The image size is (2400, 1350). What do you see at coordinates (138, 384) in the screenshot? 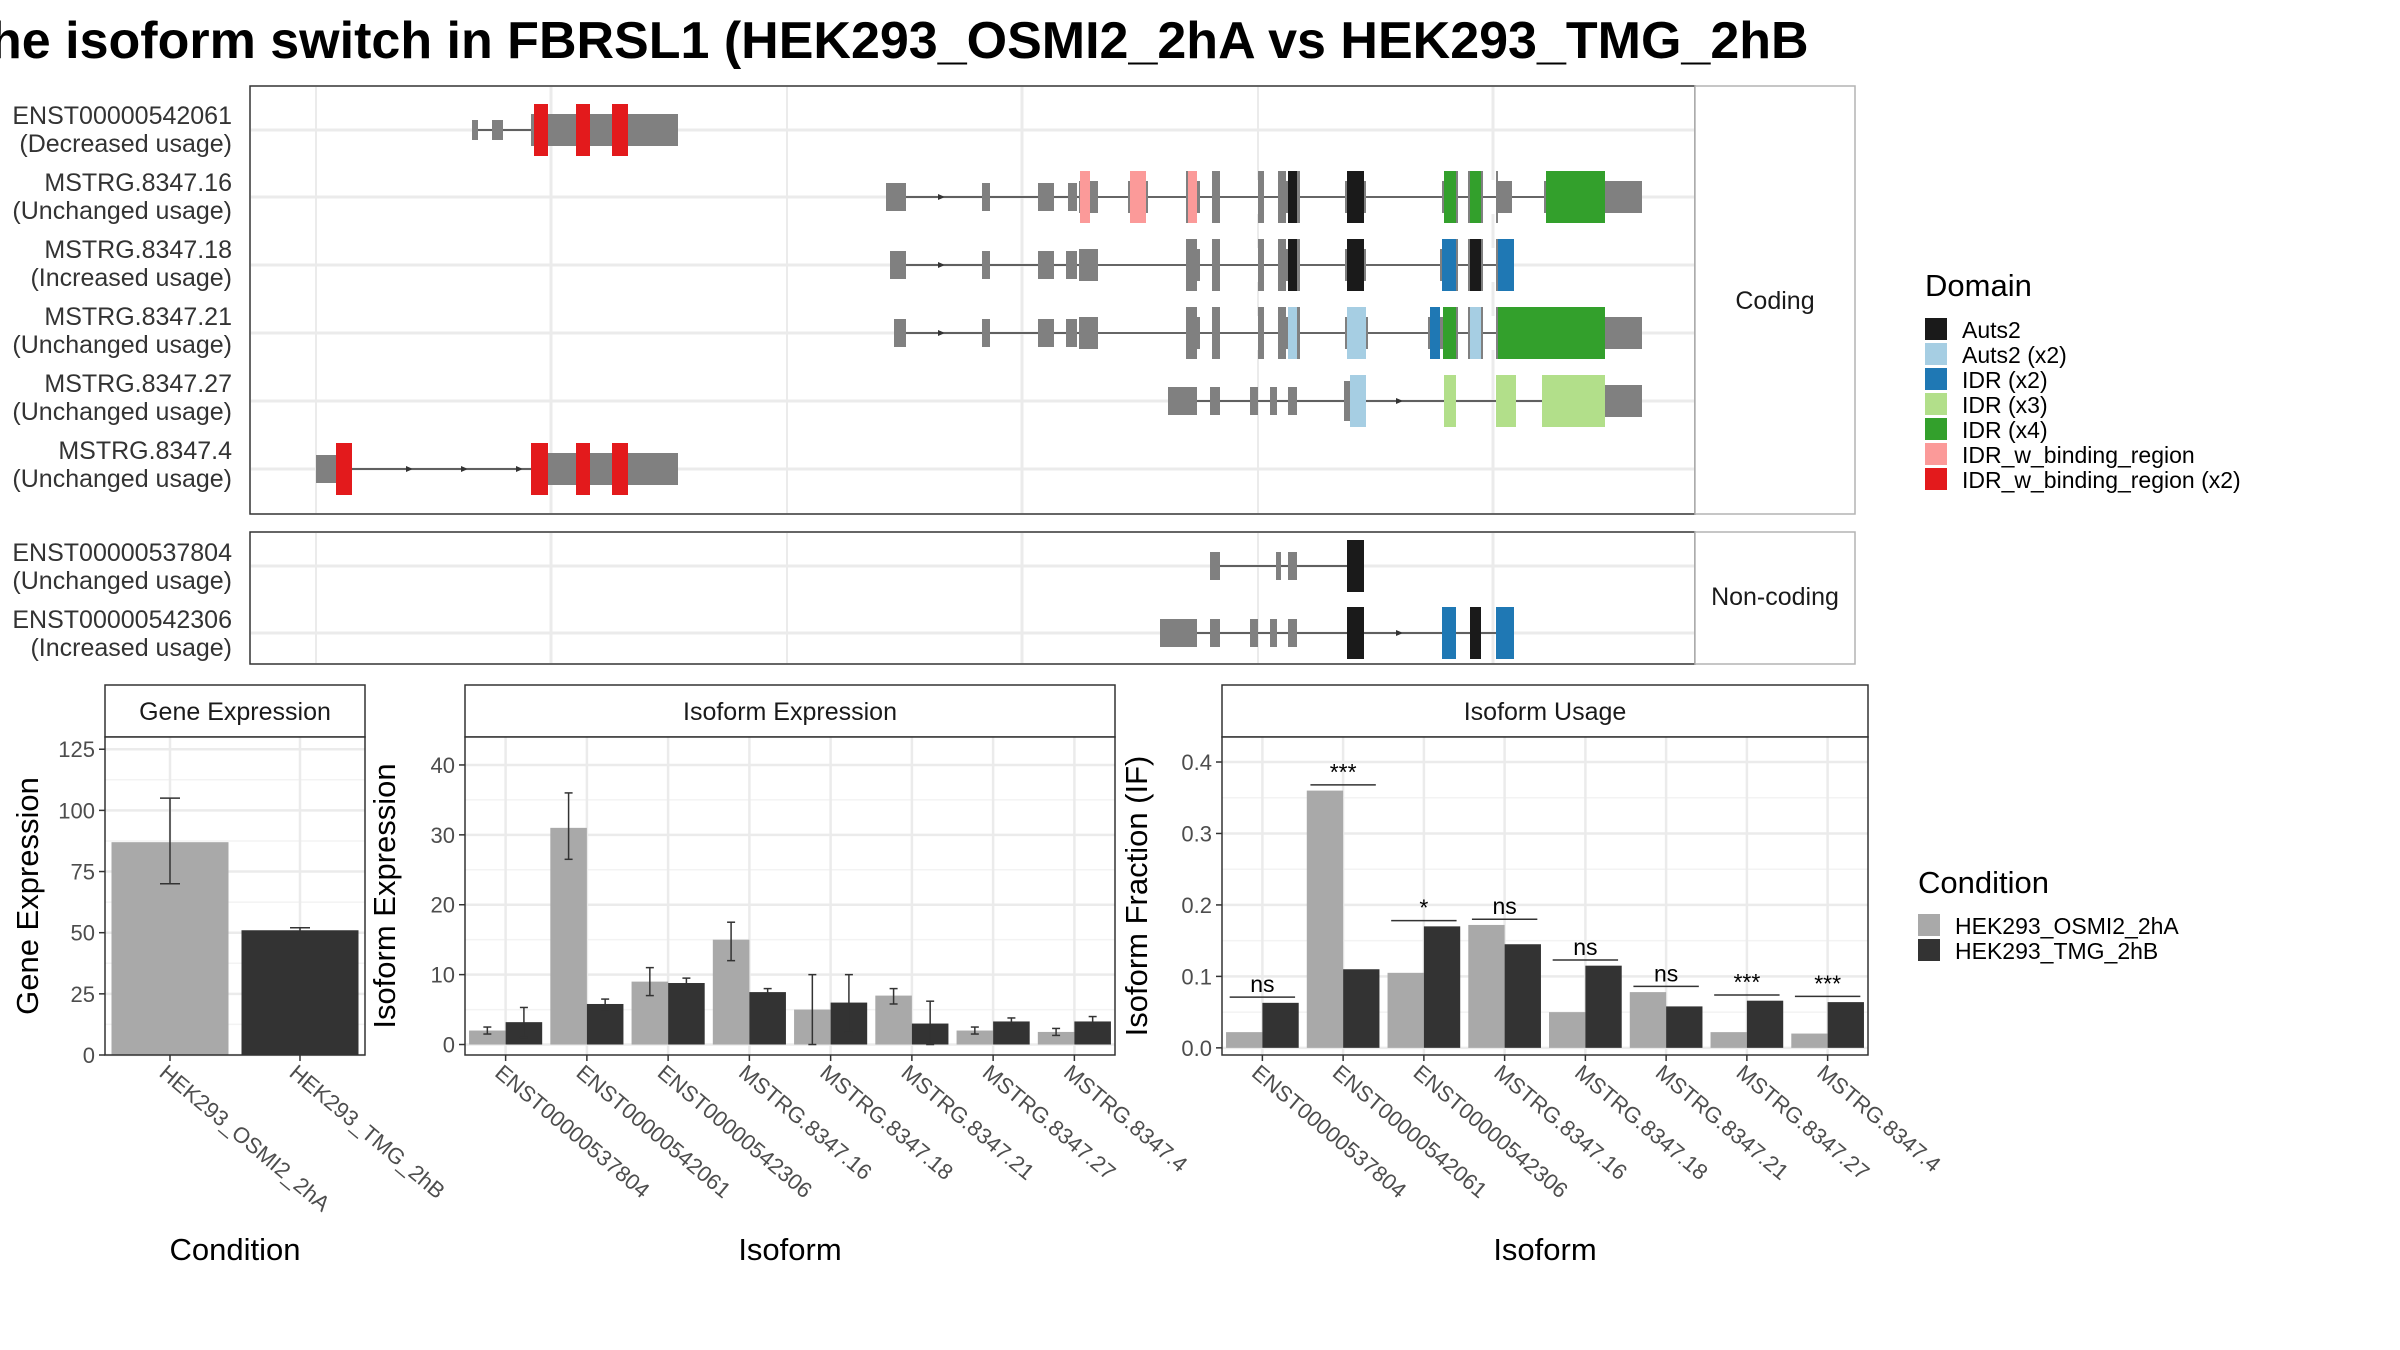
I see `row-id-label: MSTRG.8347.27` at bounding box center [138, 384].